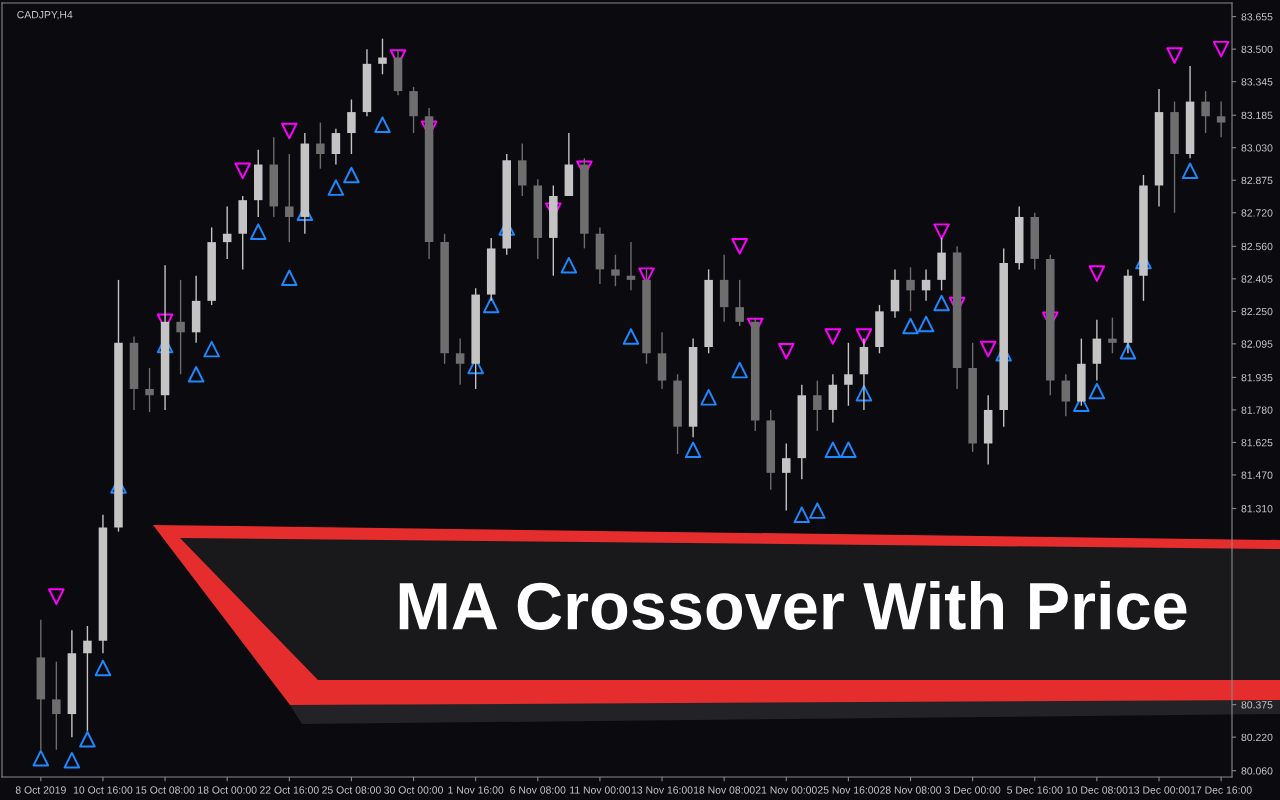 Image resolution: width=1280 pixels, height=800 pixels. I want to click on y-tick-label: 80.375, so click(1257, 705).